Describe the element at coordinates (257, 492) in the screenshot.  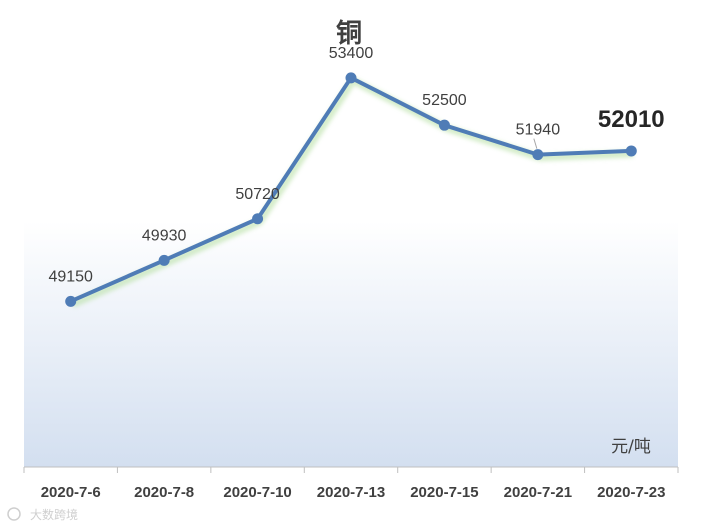
I see `x-tick-label: 2020-7-10` at that location.